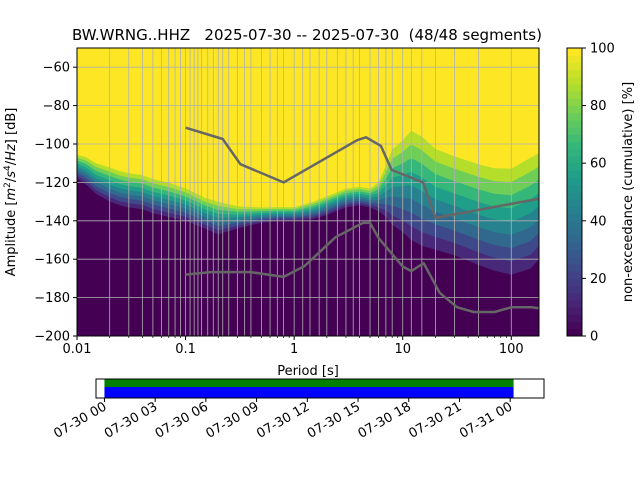 The width and height of the screenshot is (640, 480). I want to click on y-label-s: s, so click(11, 174).